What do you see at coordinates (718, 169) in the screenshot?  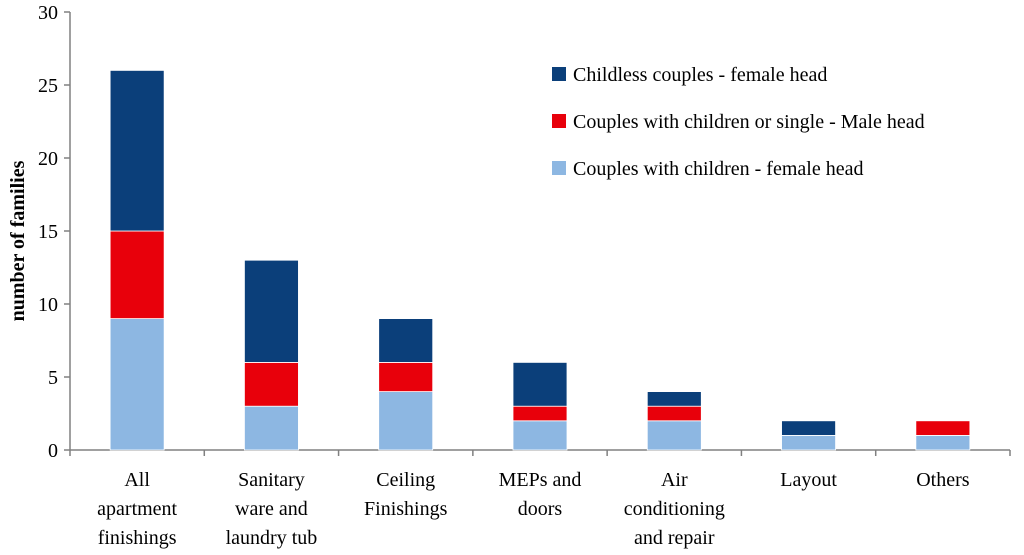 I see `legend-label: Couples with children - female head` at bounding box center [718, 169].